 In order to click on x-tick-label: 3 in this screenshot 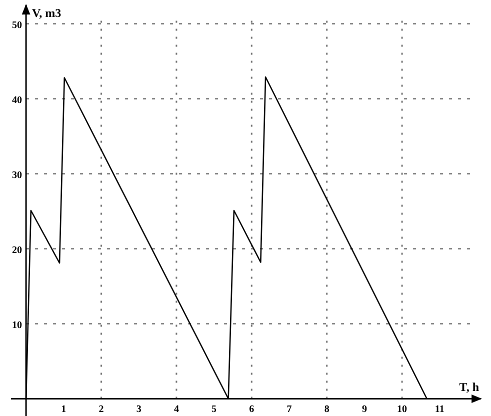, I will do `click(139, 409)`.